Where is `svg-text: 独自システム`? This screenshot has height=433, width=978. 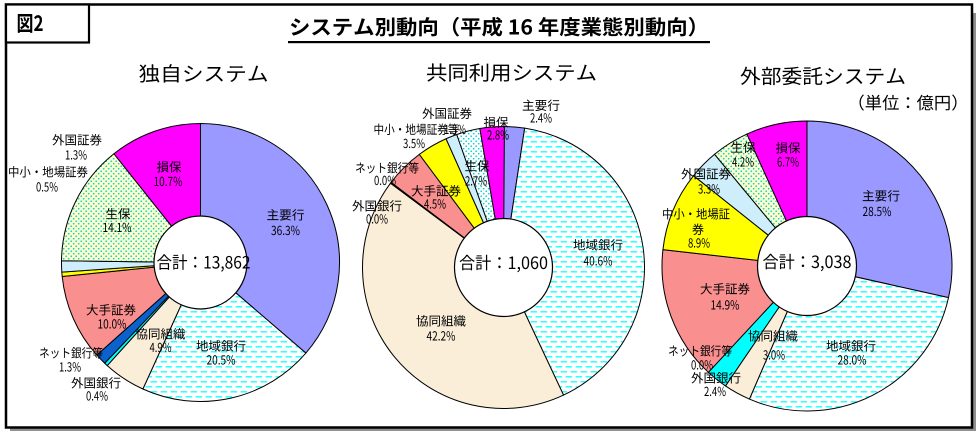
svg-text: 独自システム is located at coordinates (204, 72).